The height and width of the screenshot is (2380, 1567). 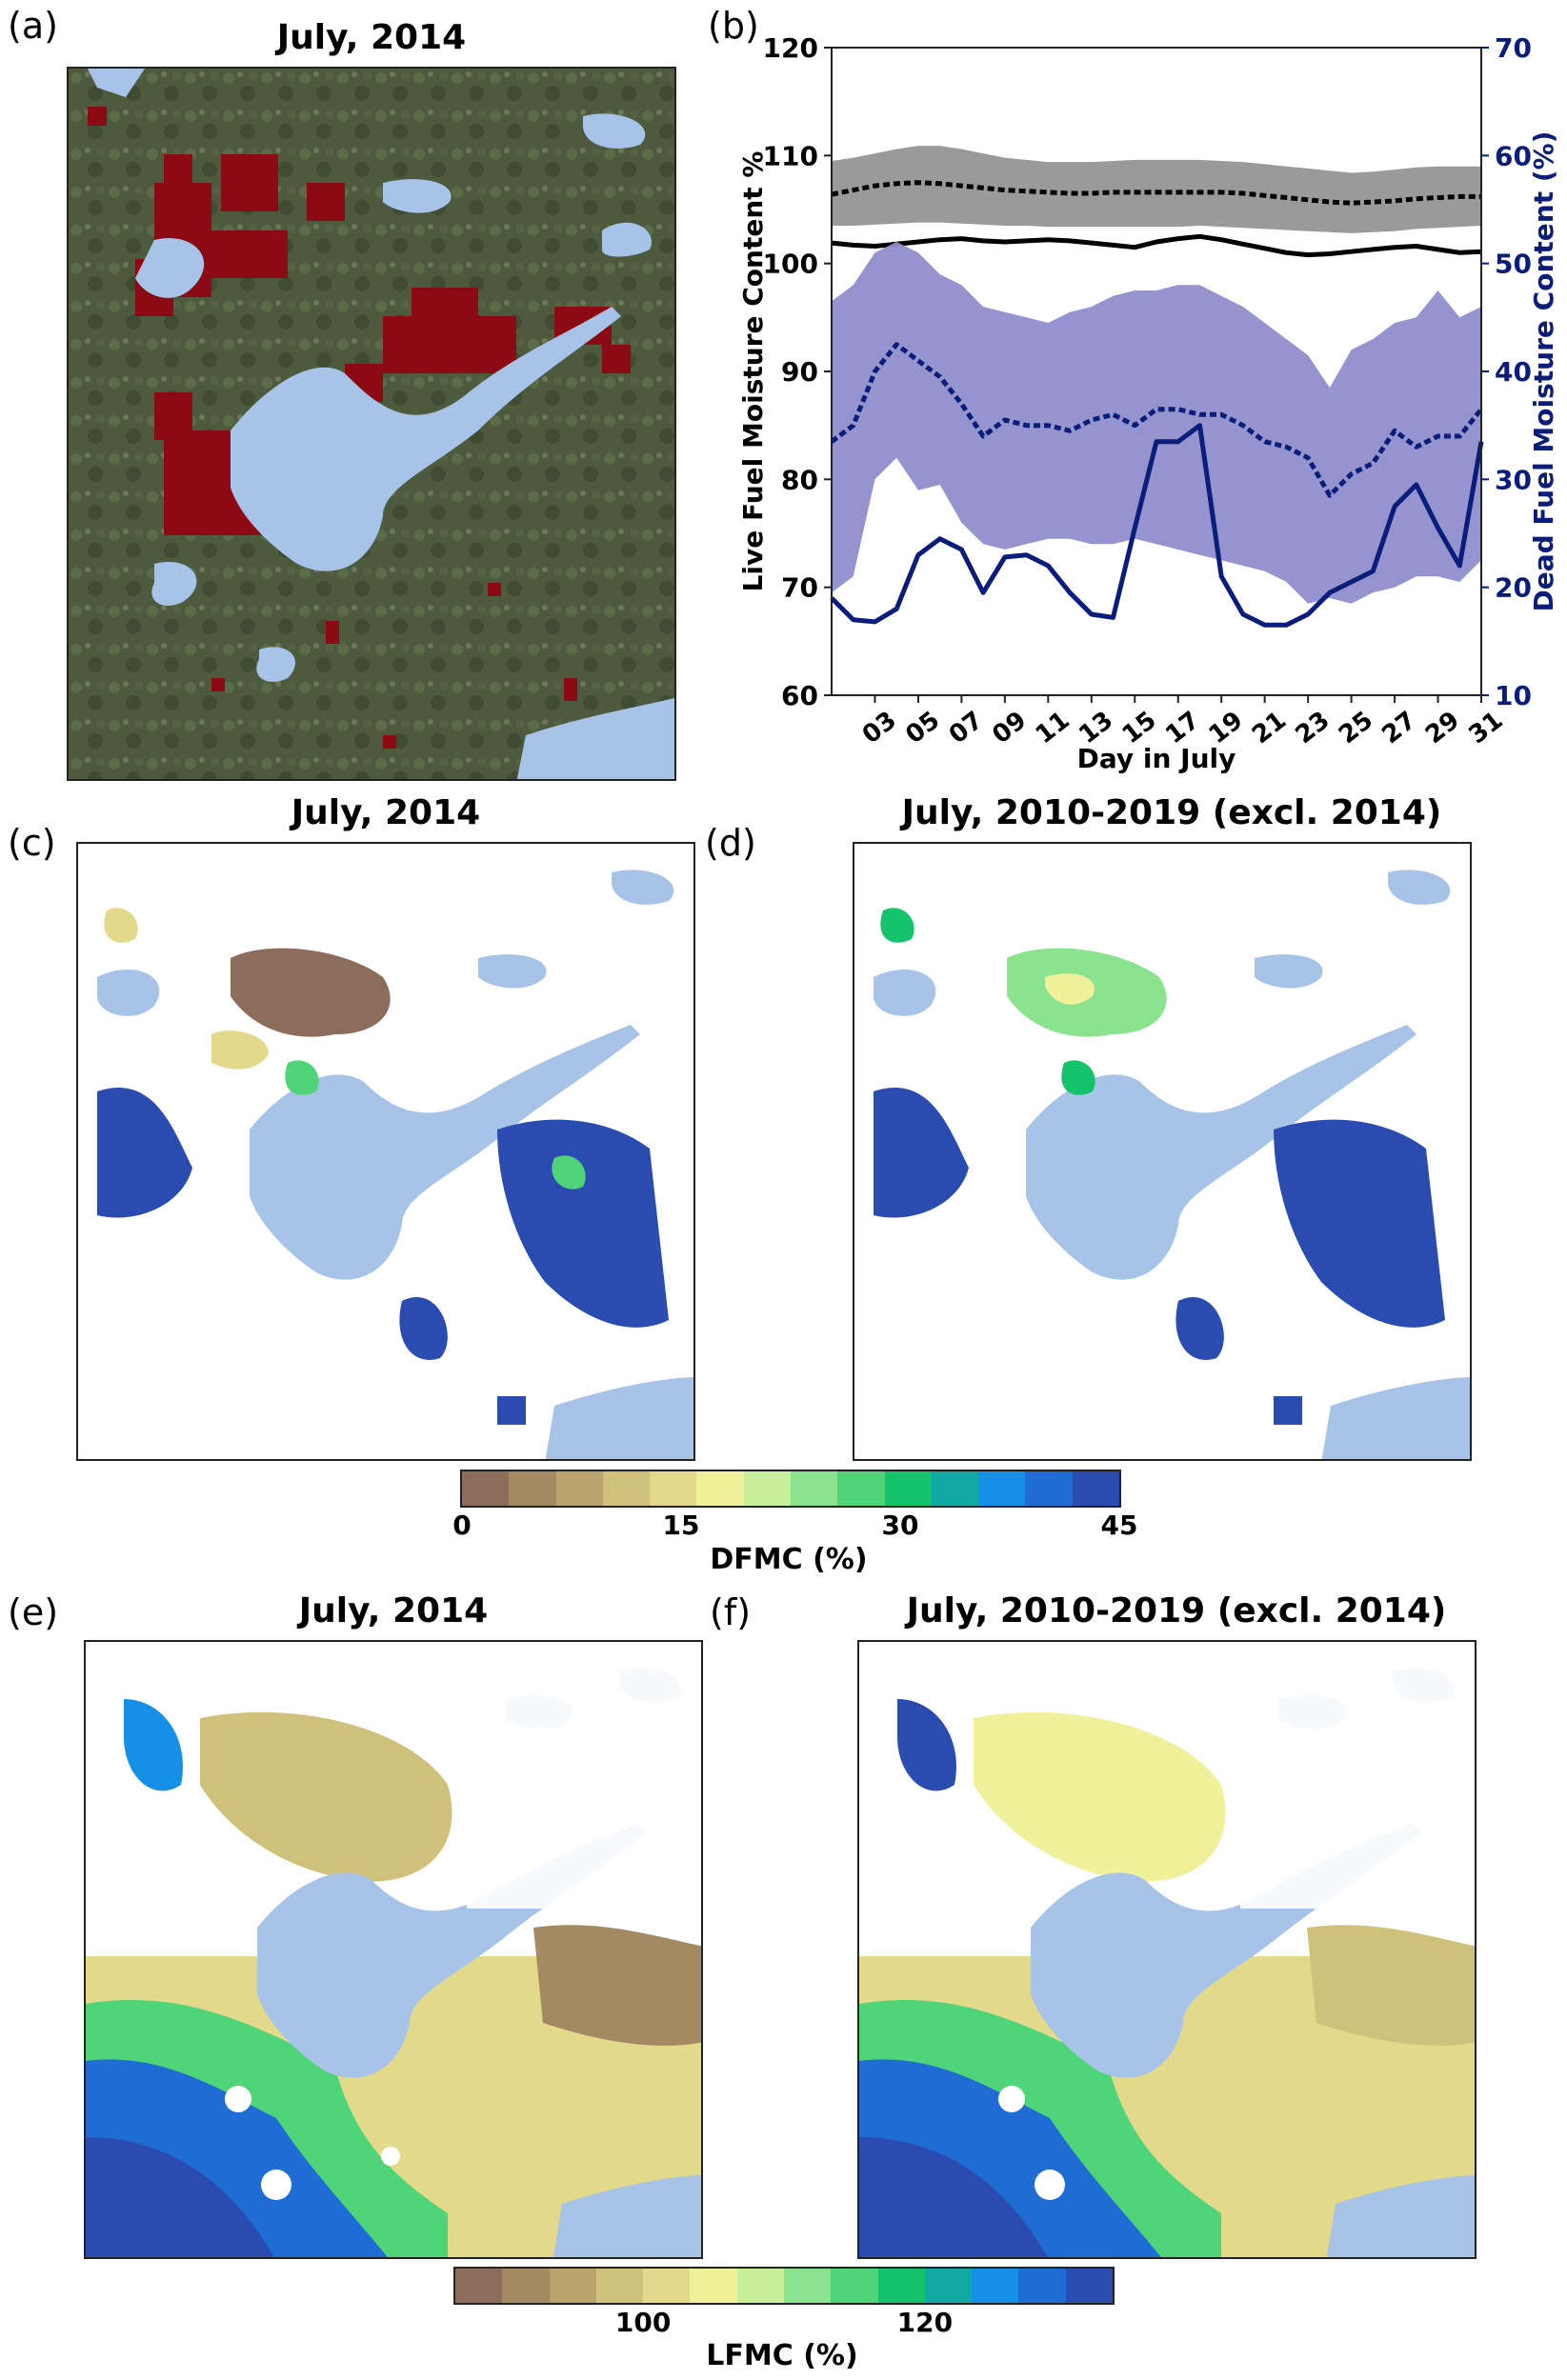 I want to click on panel-label-a: (a), so click(x=33, y=26).